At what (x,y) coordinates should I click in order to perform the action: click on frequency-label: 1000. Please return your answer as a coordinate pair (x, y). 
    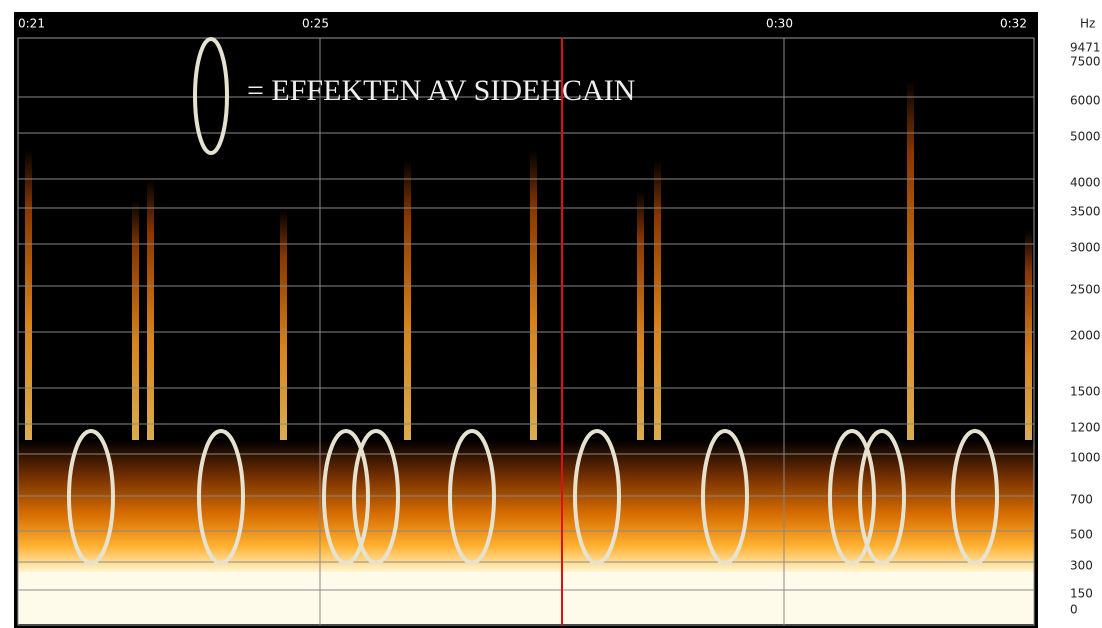
    Looking at the image, I should click on (1085, 458).